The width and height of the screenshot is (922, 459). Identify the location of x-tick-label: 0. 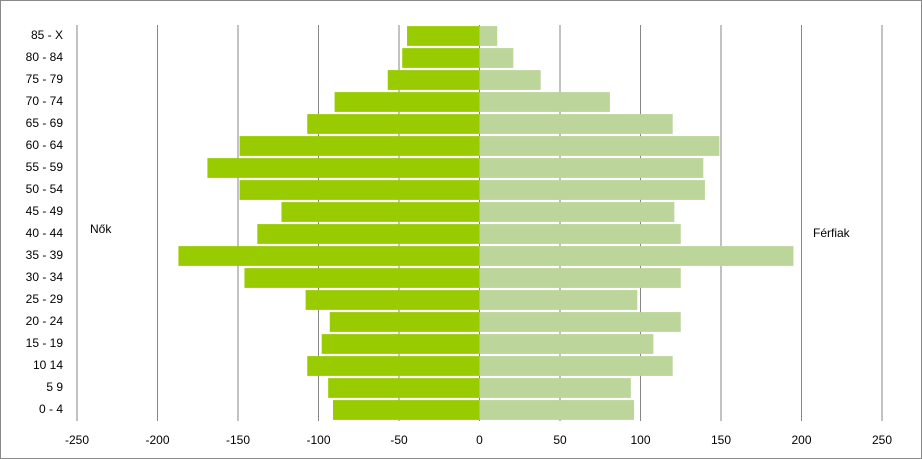
(479, 440).